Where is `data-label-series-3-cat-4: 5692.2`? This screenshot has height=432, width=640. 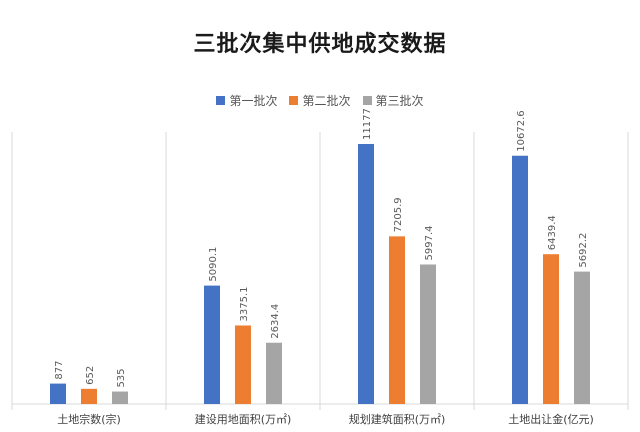 data-label-series-3-cat-4: 5692.2 is located at coordinates (583, 250).